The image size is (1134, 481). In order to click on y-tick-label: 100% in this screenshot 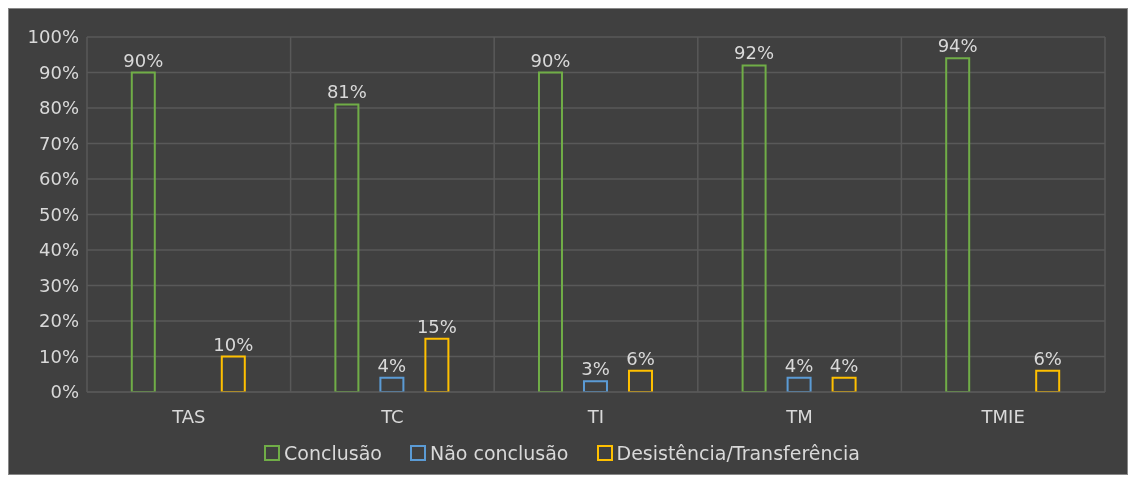, I will do `click(53, 37)`.